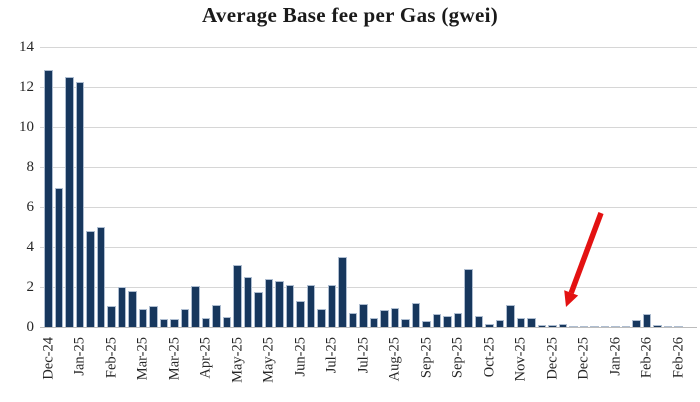 Image resolution: width=700 pixels, height=402 pixels. I want to click on x-axis-line, so click(368, 327).